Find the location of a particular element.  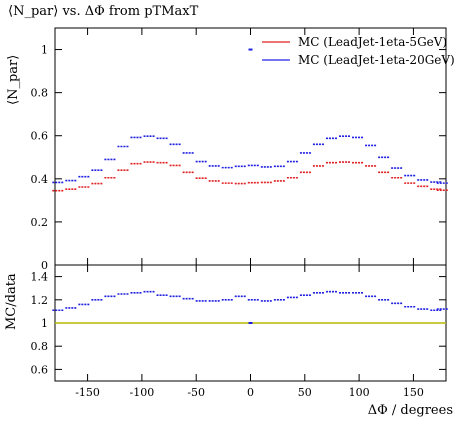

x-tick-label: -50 is located at coordinates (196, 392).